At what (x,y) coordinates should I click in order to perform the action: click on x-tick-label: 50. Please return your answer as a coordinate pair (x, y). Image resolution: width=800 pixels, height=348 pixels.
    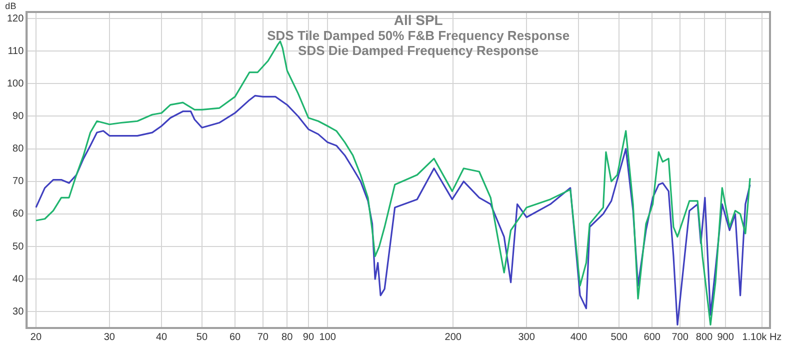
    Looking at the image, I should click on (202, 337).